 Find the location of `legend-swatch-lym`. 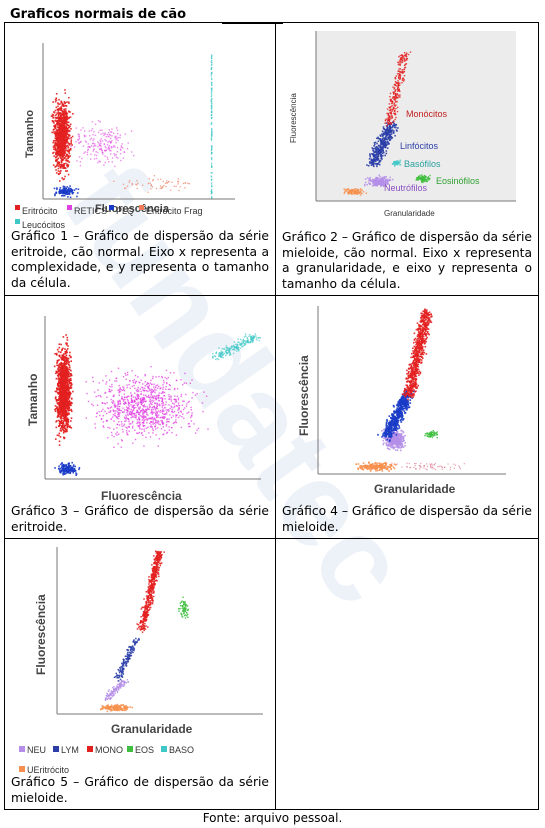

legend-swatch-lym is located at coordinates (56, 749).